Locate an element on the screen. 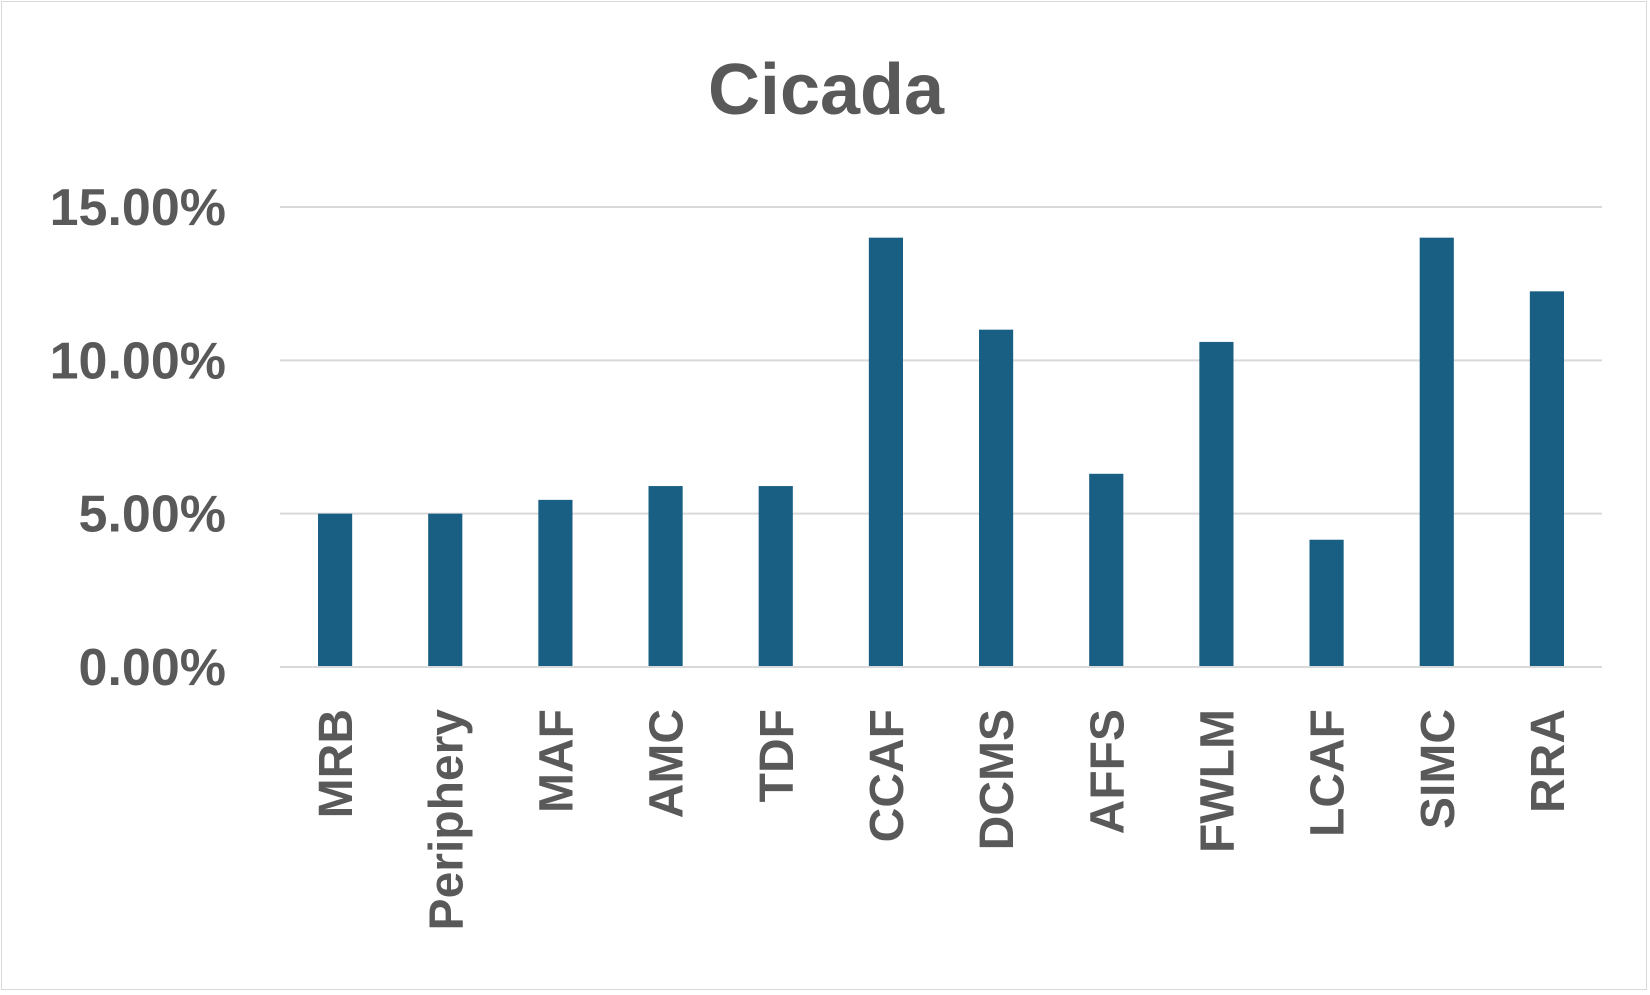 The width and height of the screenshot is (1650, 995). x-tick-label: AFFS is located at coordinates (1107, 771).